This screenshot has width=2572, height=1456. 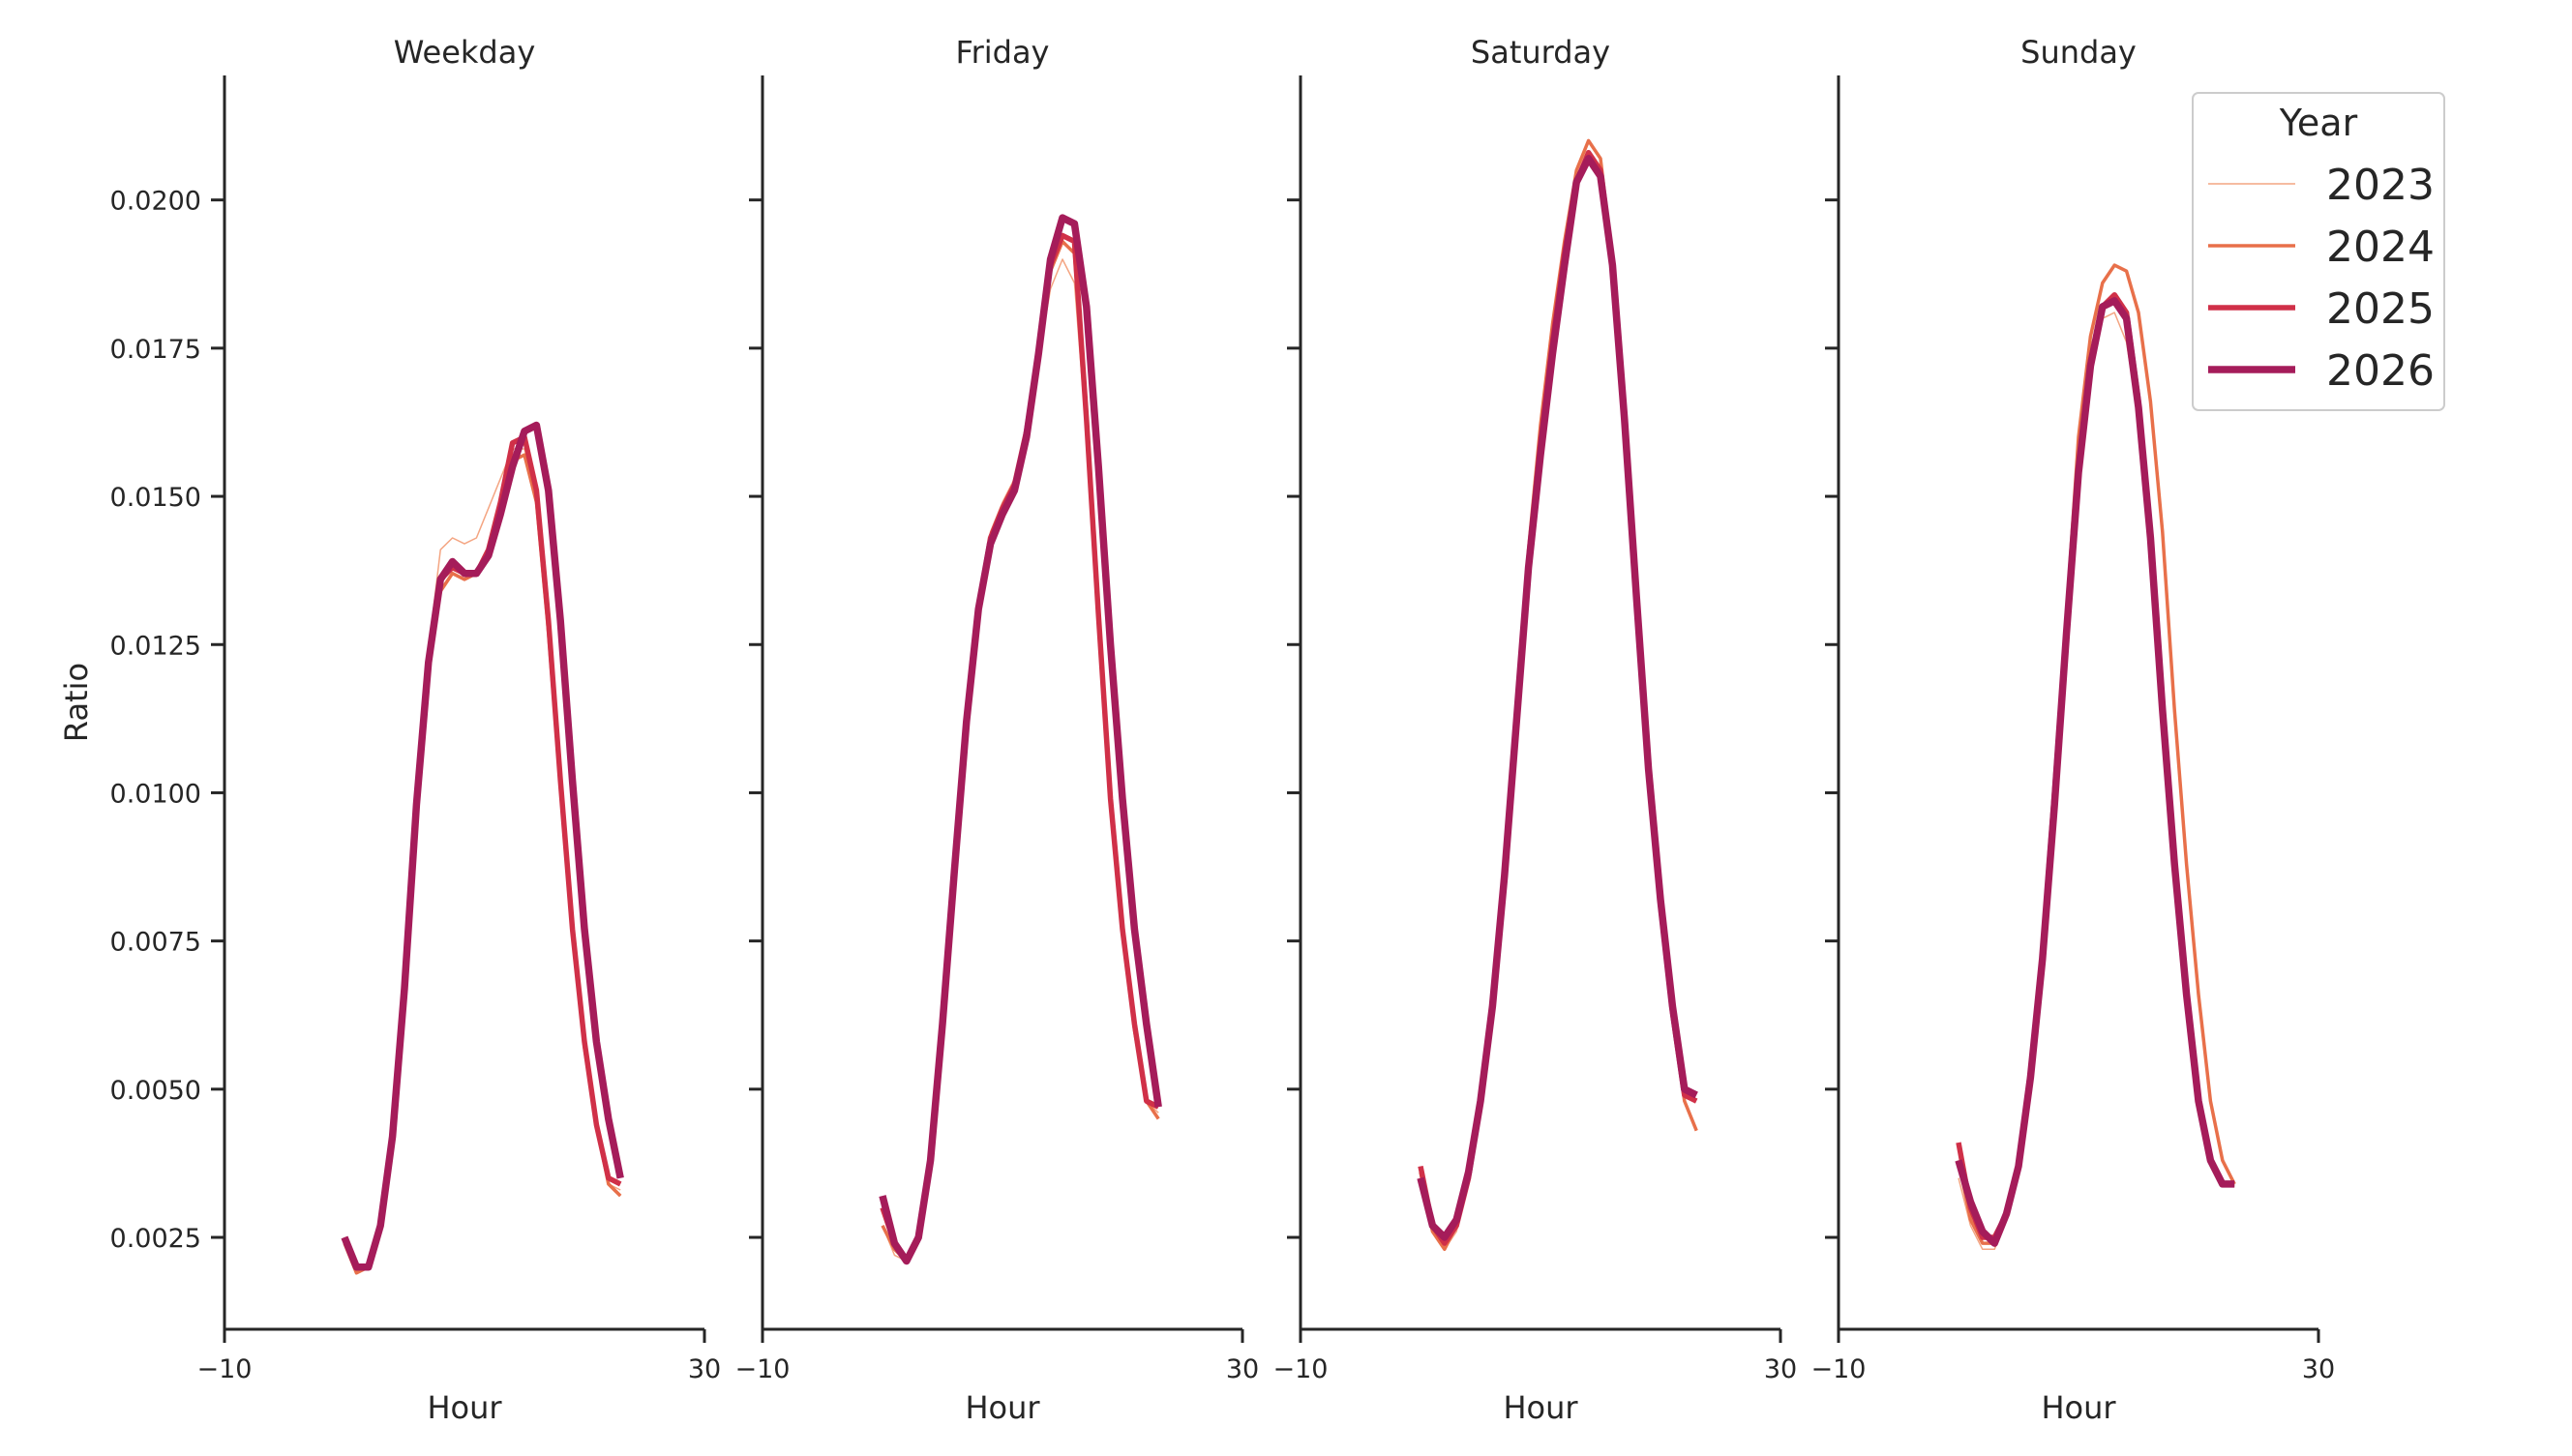 What do you see at coordinates (155, 498) in the screenshot?
I see `y-tick-label: 0.0150` at bounding box center [155, 498].